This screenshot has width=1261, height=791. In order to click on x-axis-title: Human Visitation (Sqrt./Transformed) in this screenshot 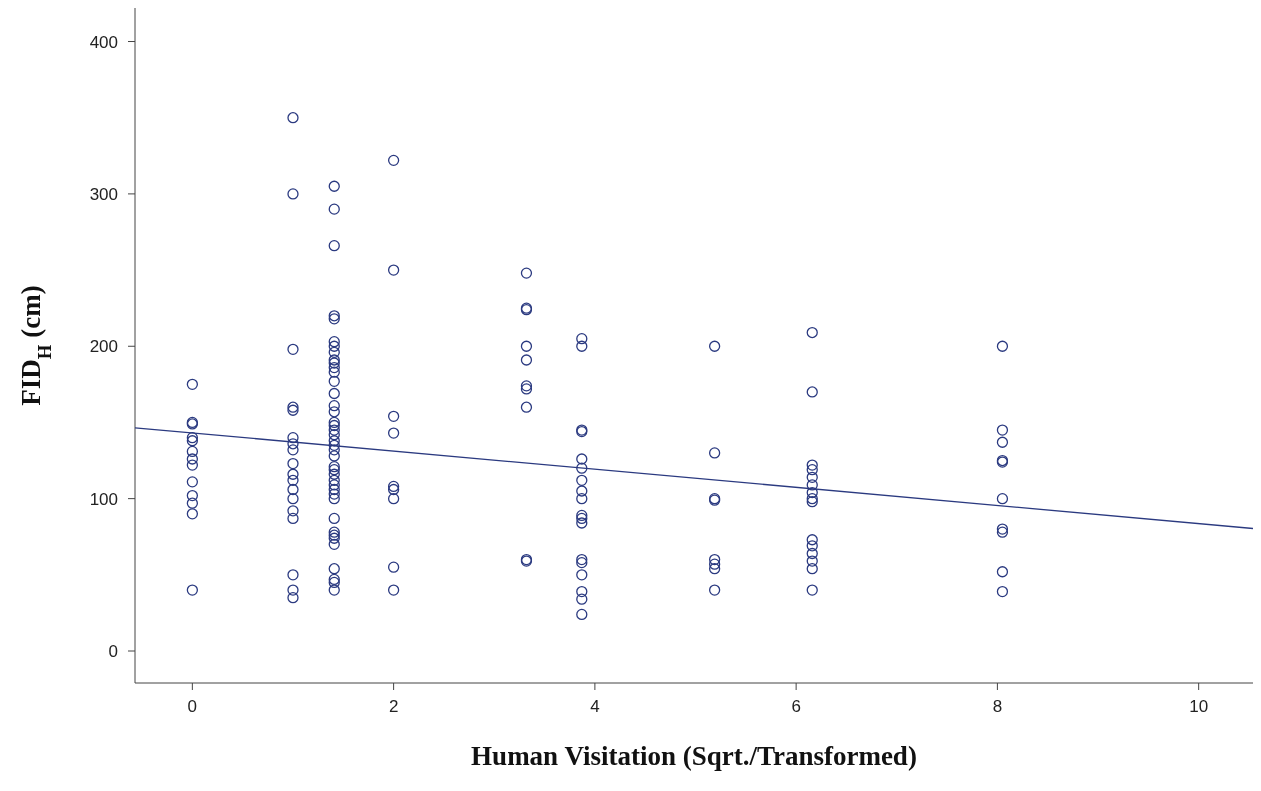, I will do `click(694, 756)`.